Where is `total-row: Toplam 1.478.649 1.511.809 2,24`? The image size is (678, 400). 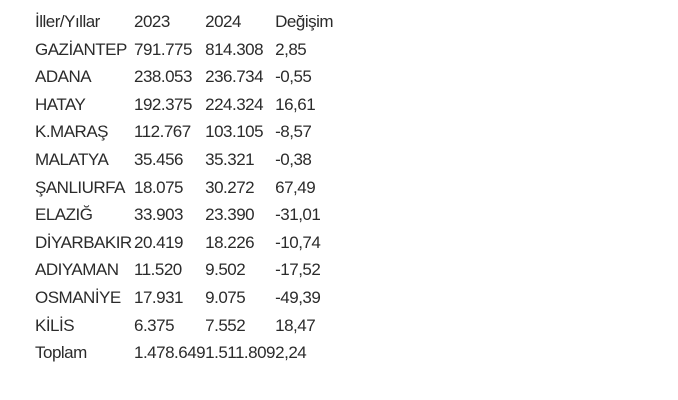
total-row: Toplam 1.478.649 1.511.809 2,24 is located at coordinates (191, 353).